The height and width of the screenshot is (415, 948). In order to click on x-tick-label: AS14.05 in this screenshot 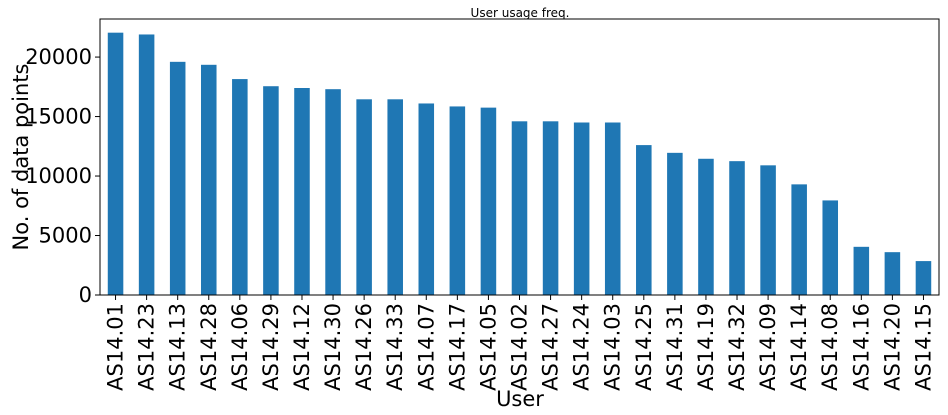, I will do `click(488, 347)`.